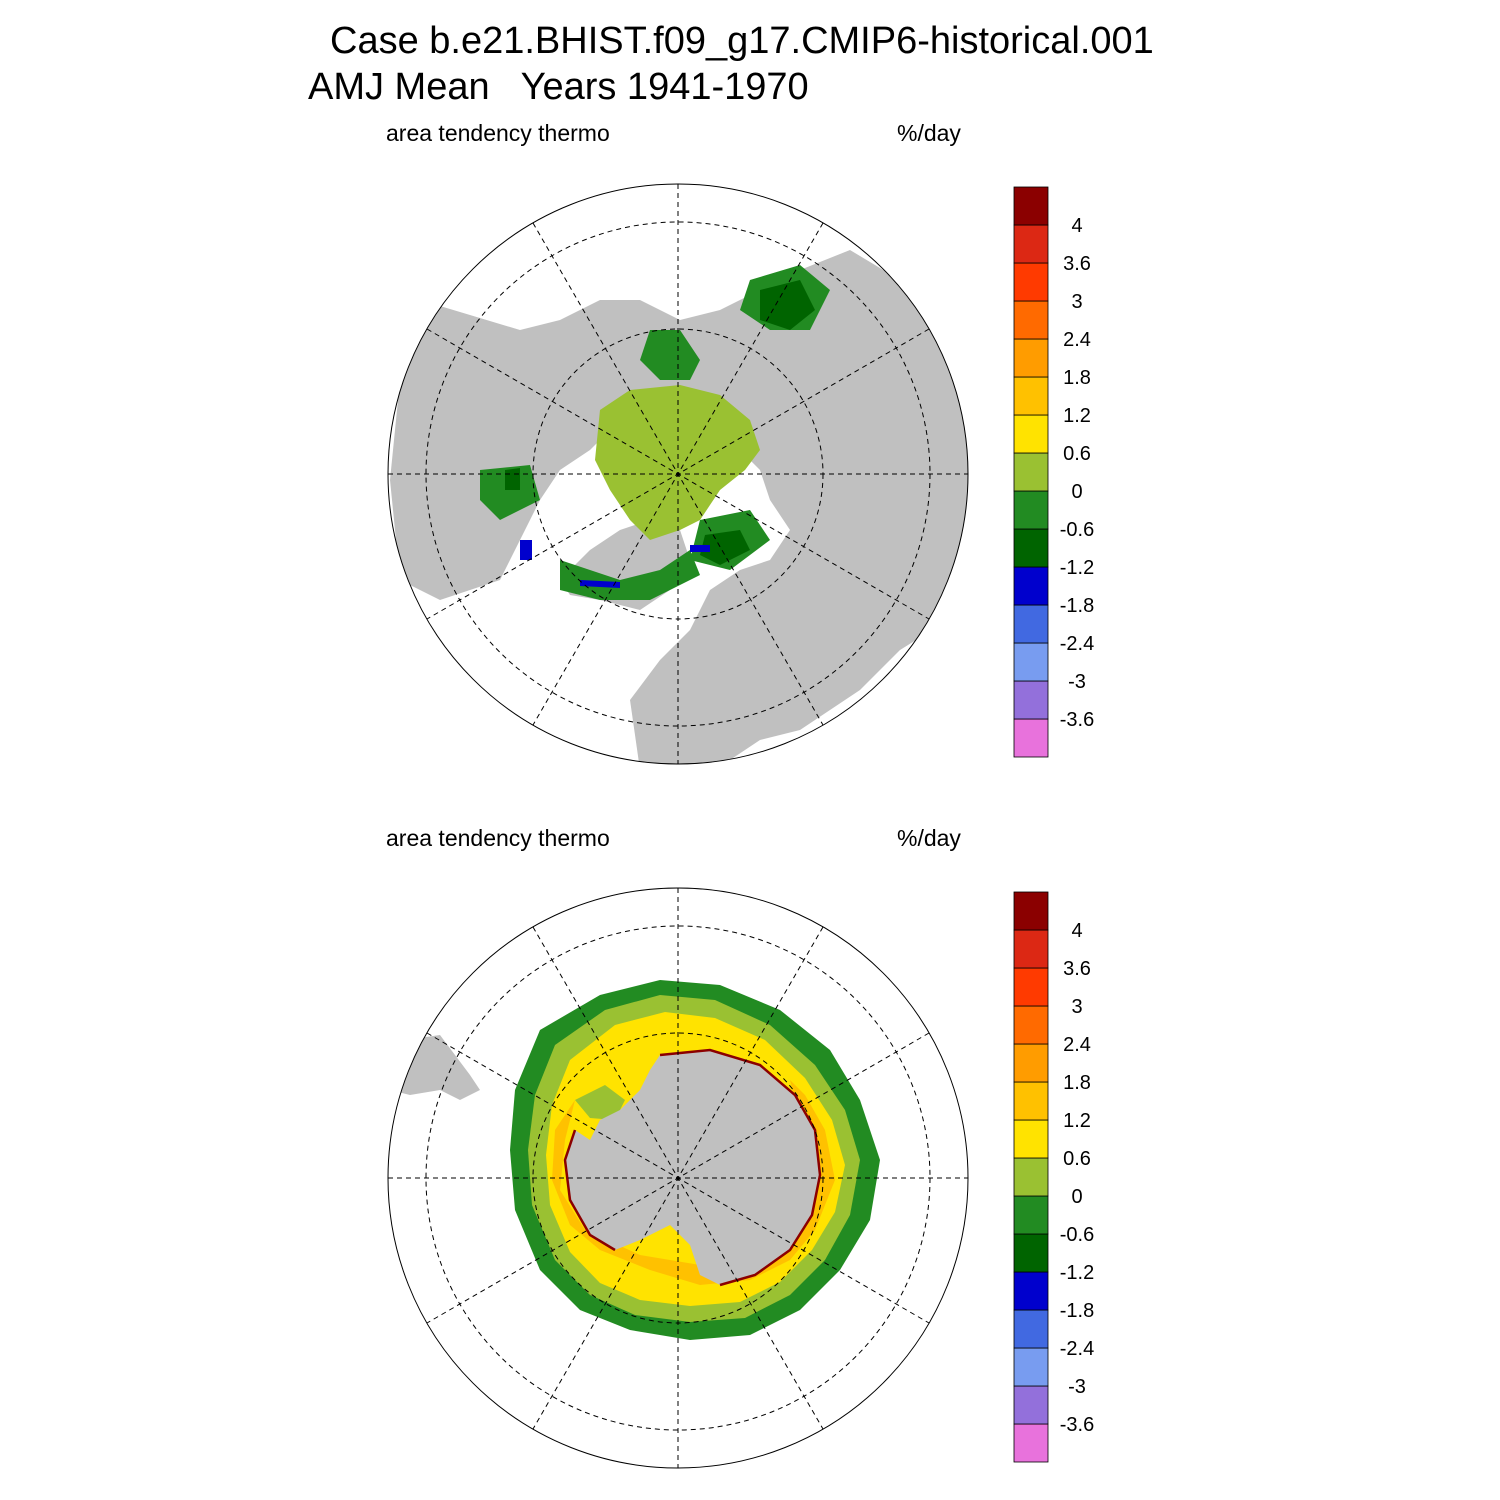  What do you see at coordinates (1077, 644) in the screenshot?
I see `north-colorbar-tick-label: -2.4` at bounding box center [1077, 644].